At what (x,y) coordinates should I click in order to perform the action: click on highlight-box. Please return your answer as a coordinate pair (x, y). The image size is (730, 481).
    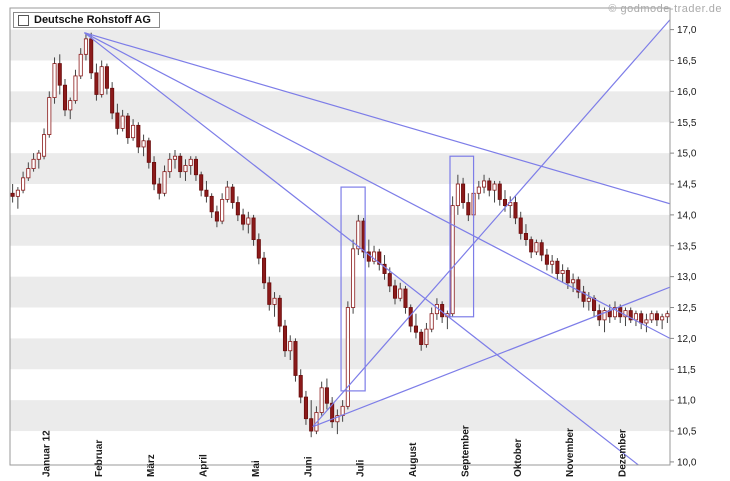
    Looking at the image, I should click on (353, 289).